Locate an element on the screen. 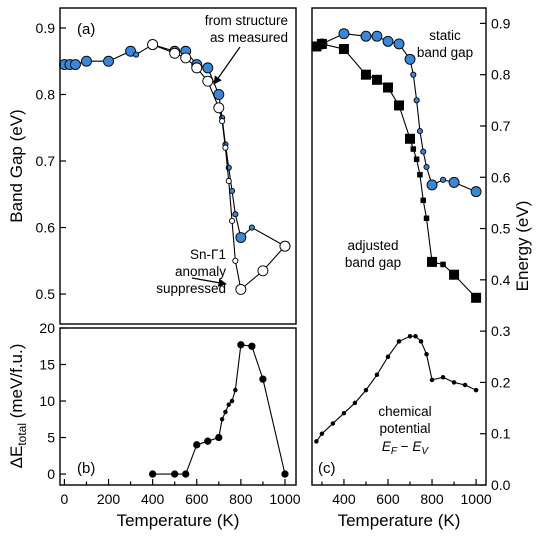  panel-b-y-tick-label: 5 is located at coordinates (51, 438).